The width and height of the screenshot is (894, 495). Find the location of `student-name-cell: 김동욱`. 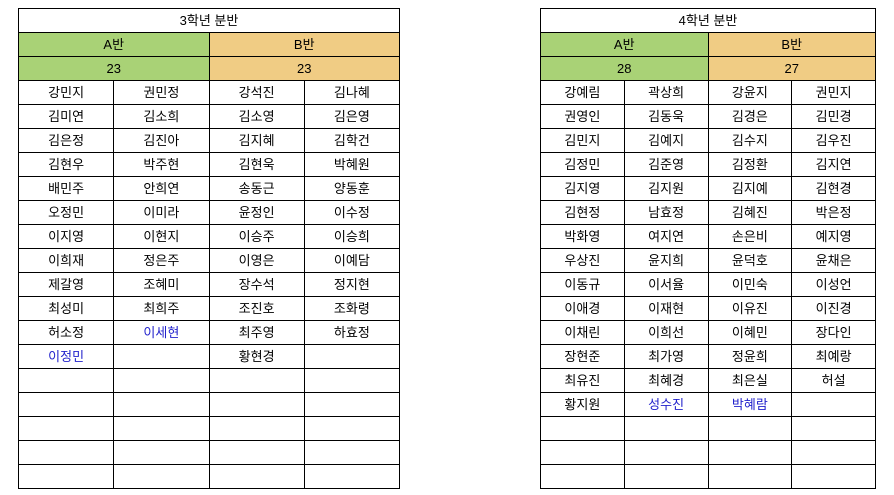

student-name-cell: 김동욱 is located at coordinates (666, 116).